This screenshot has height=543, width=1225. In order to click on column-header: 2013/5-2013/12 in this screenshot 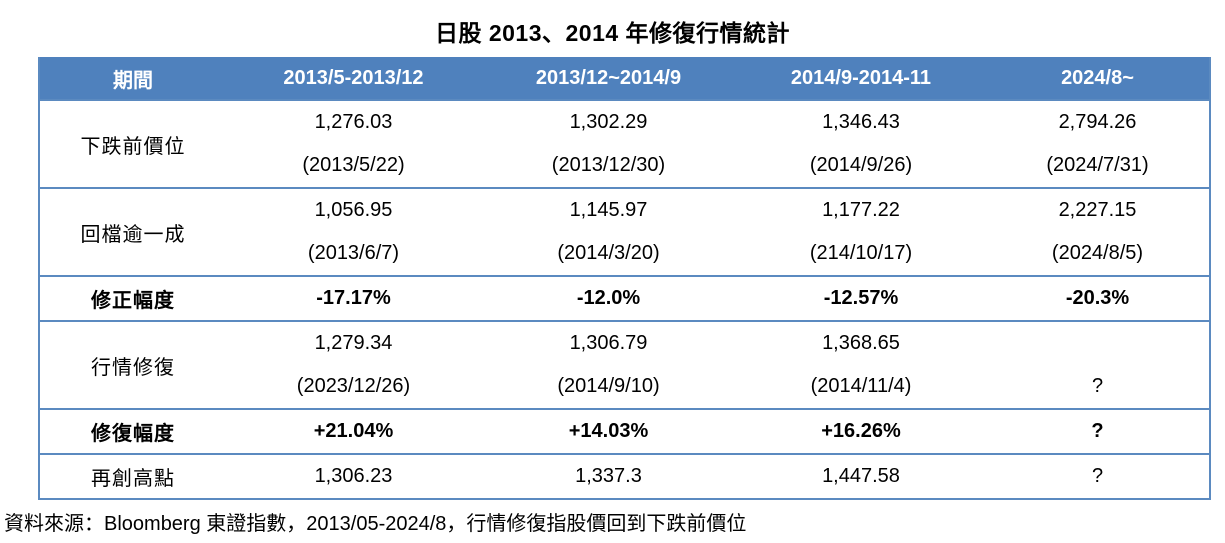, I will do `click(353, 78)`.